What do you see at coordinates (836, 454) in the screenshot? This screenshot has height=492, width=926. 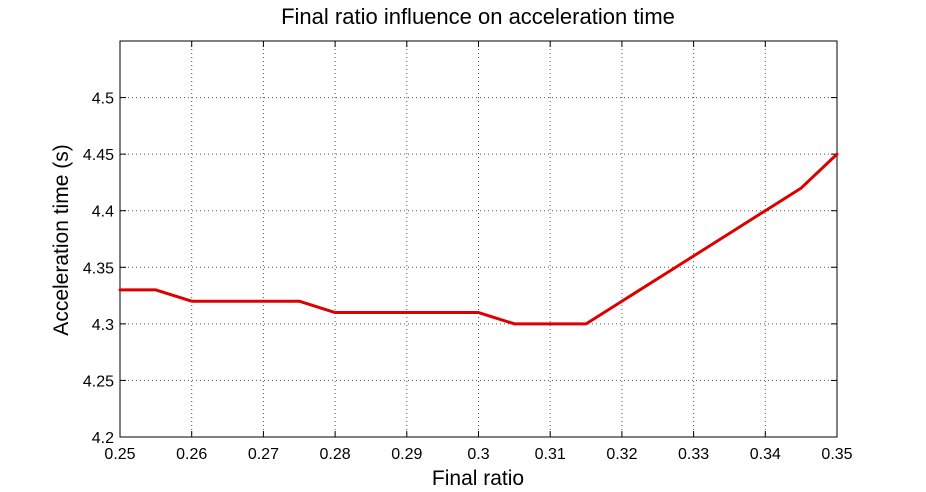 I see `x-tick-label: 0.35` at bounding box center [836, 454].